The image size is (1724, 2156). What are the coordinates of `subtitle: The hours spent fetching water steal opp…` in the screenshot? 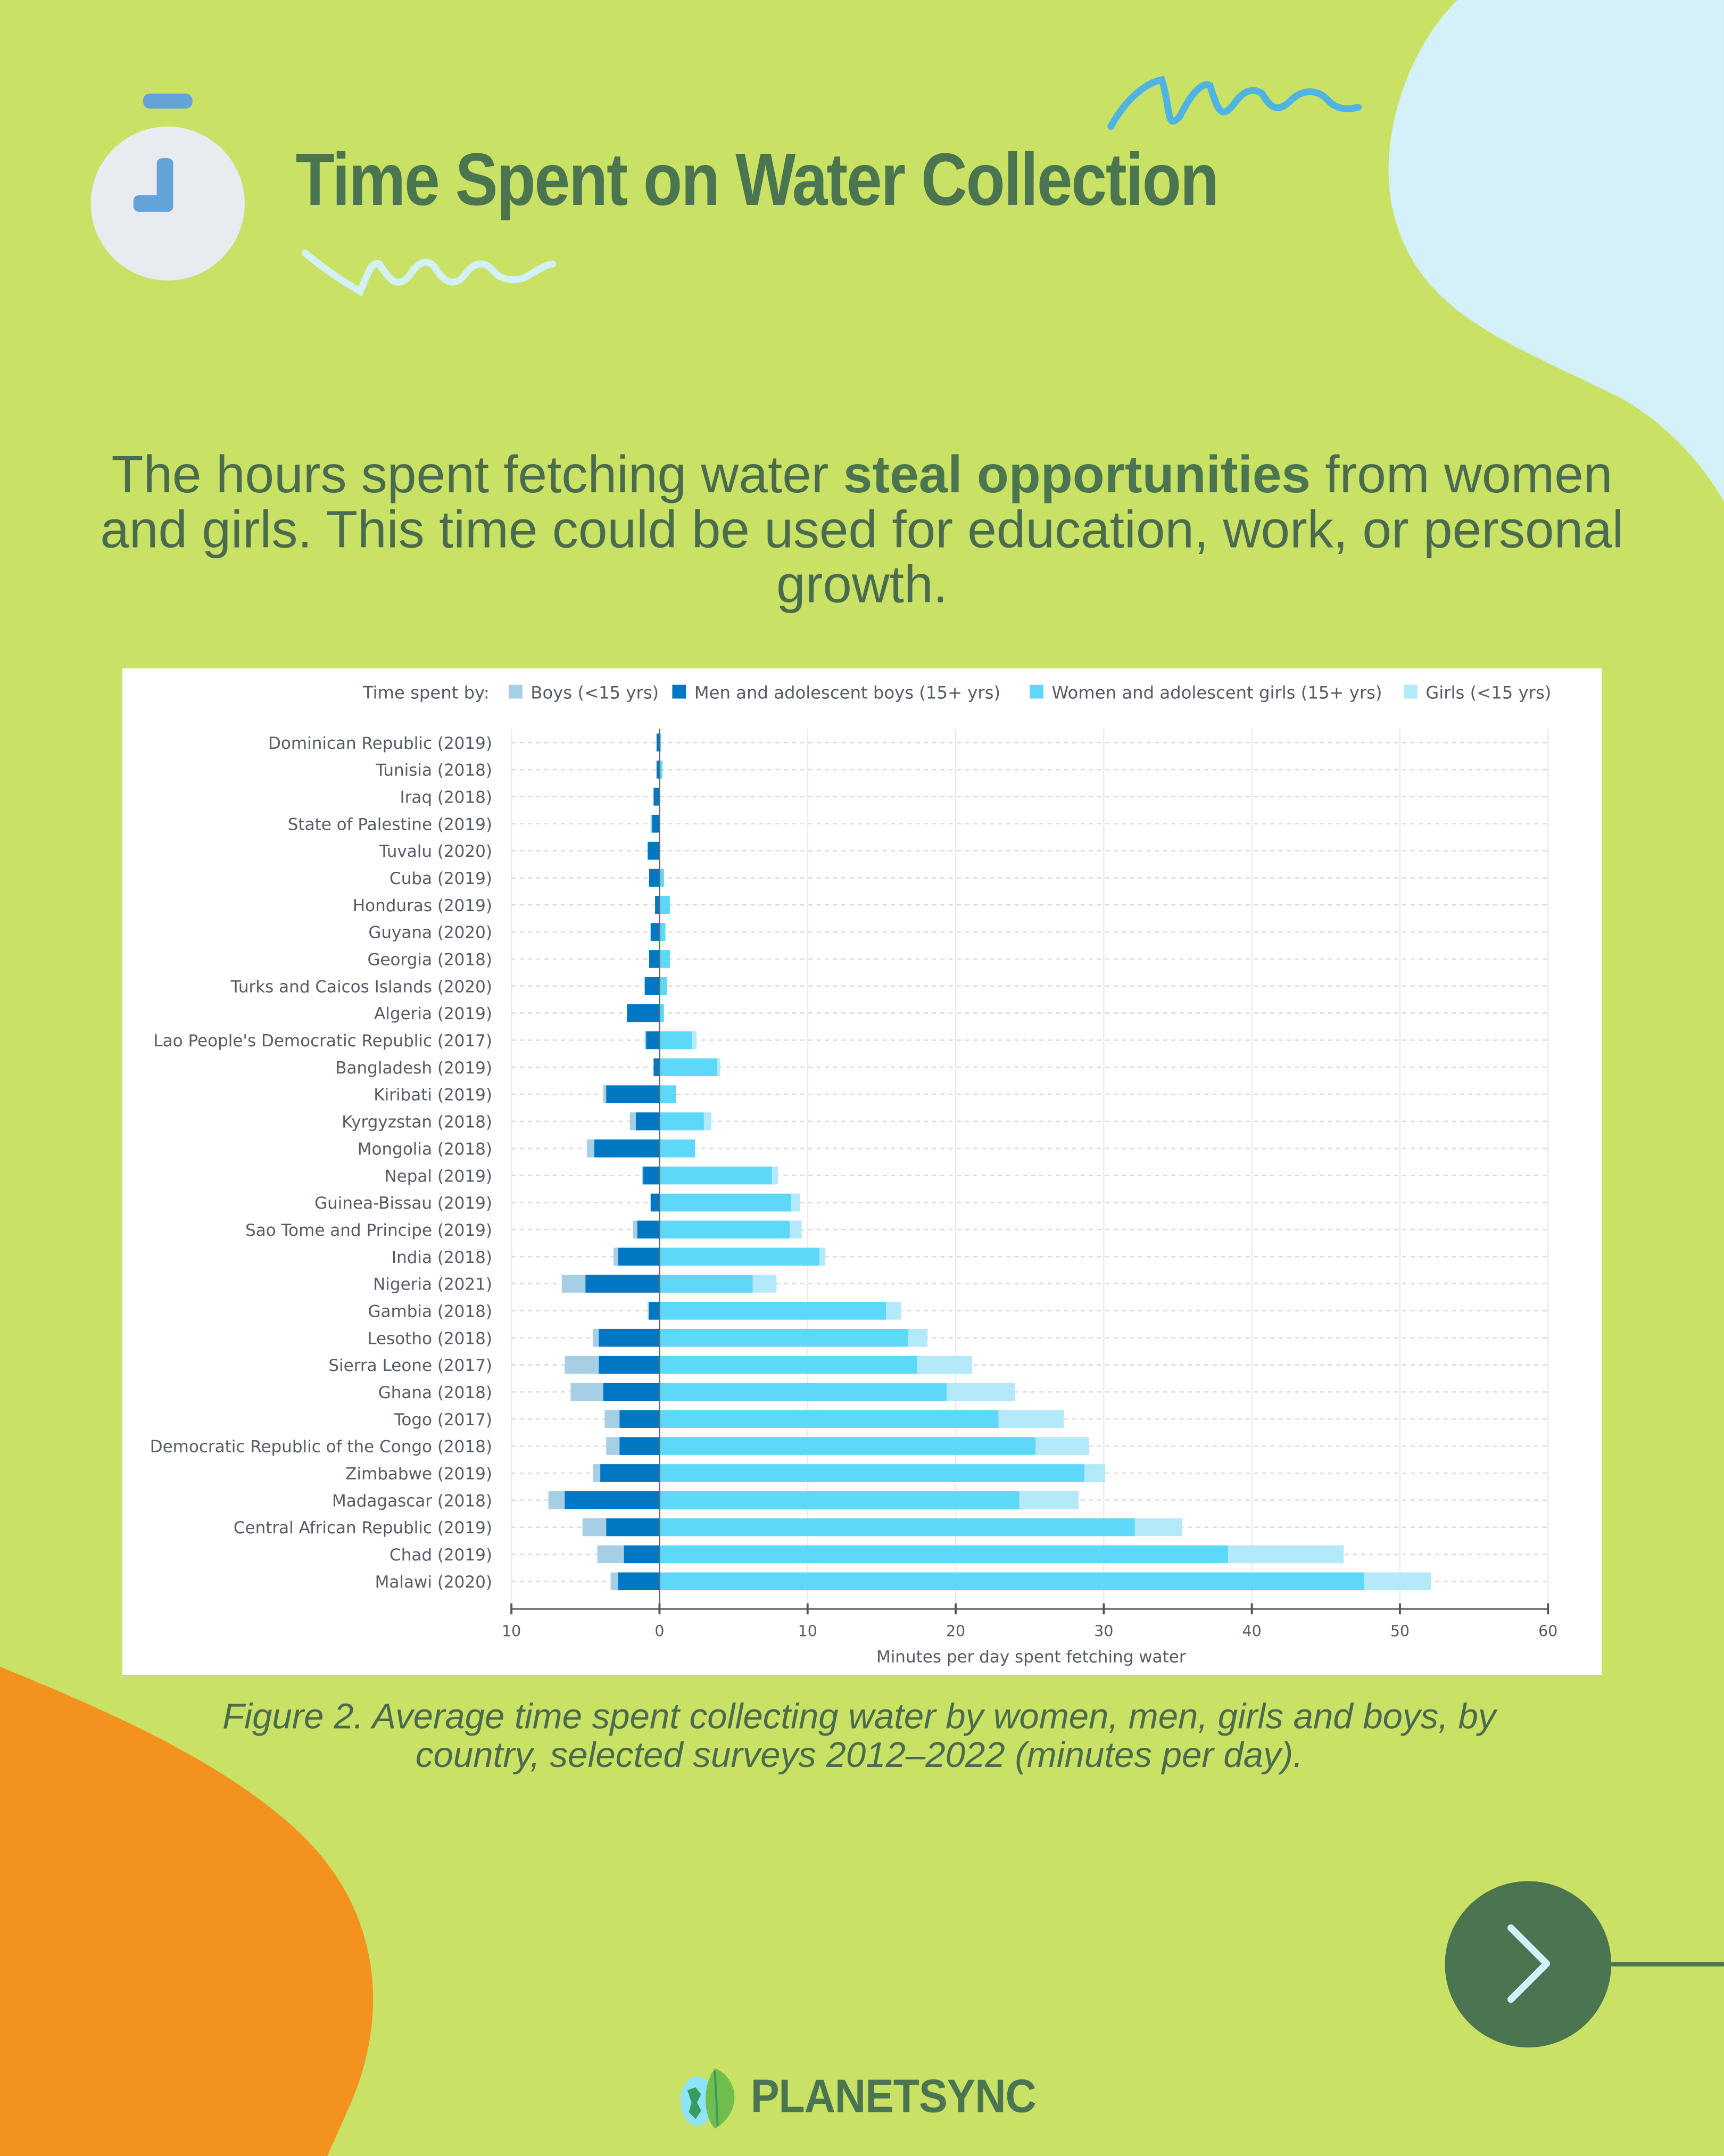 It's located at (862, 530).